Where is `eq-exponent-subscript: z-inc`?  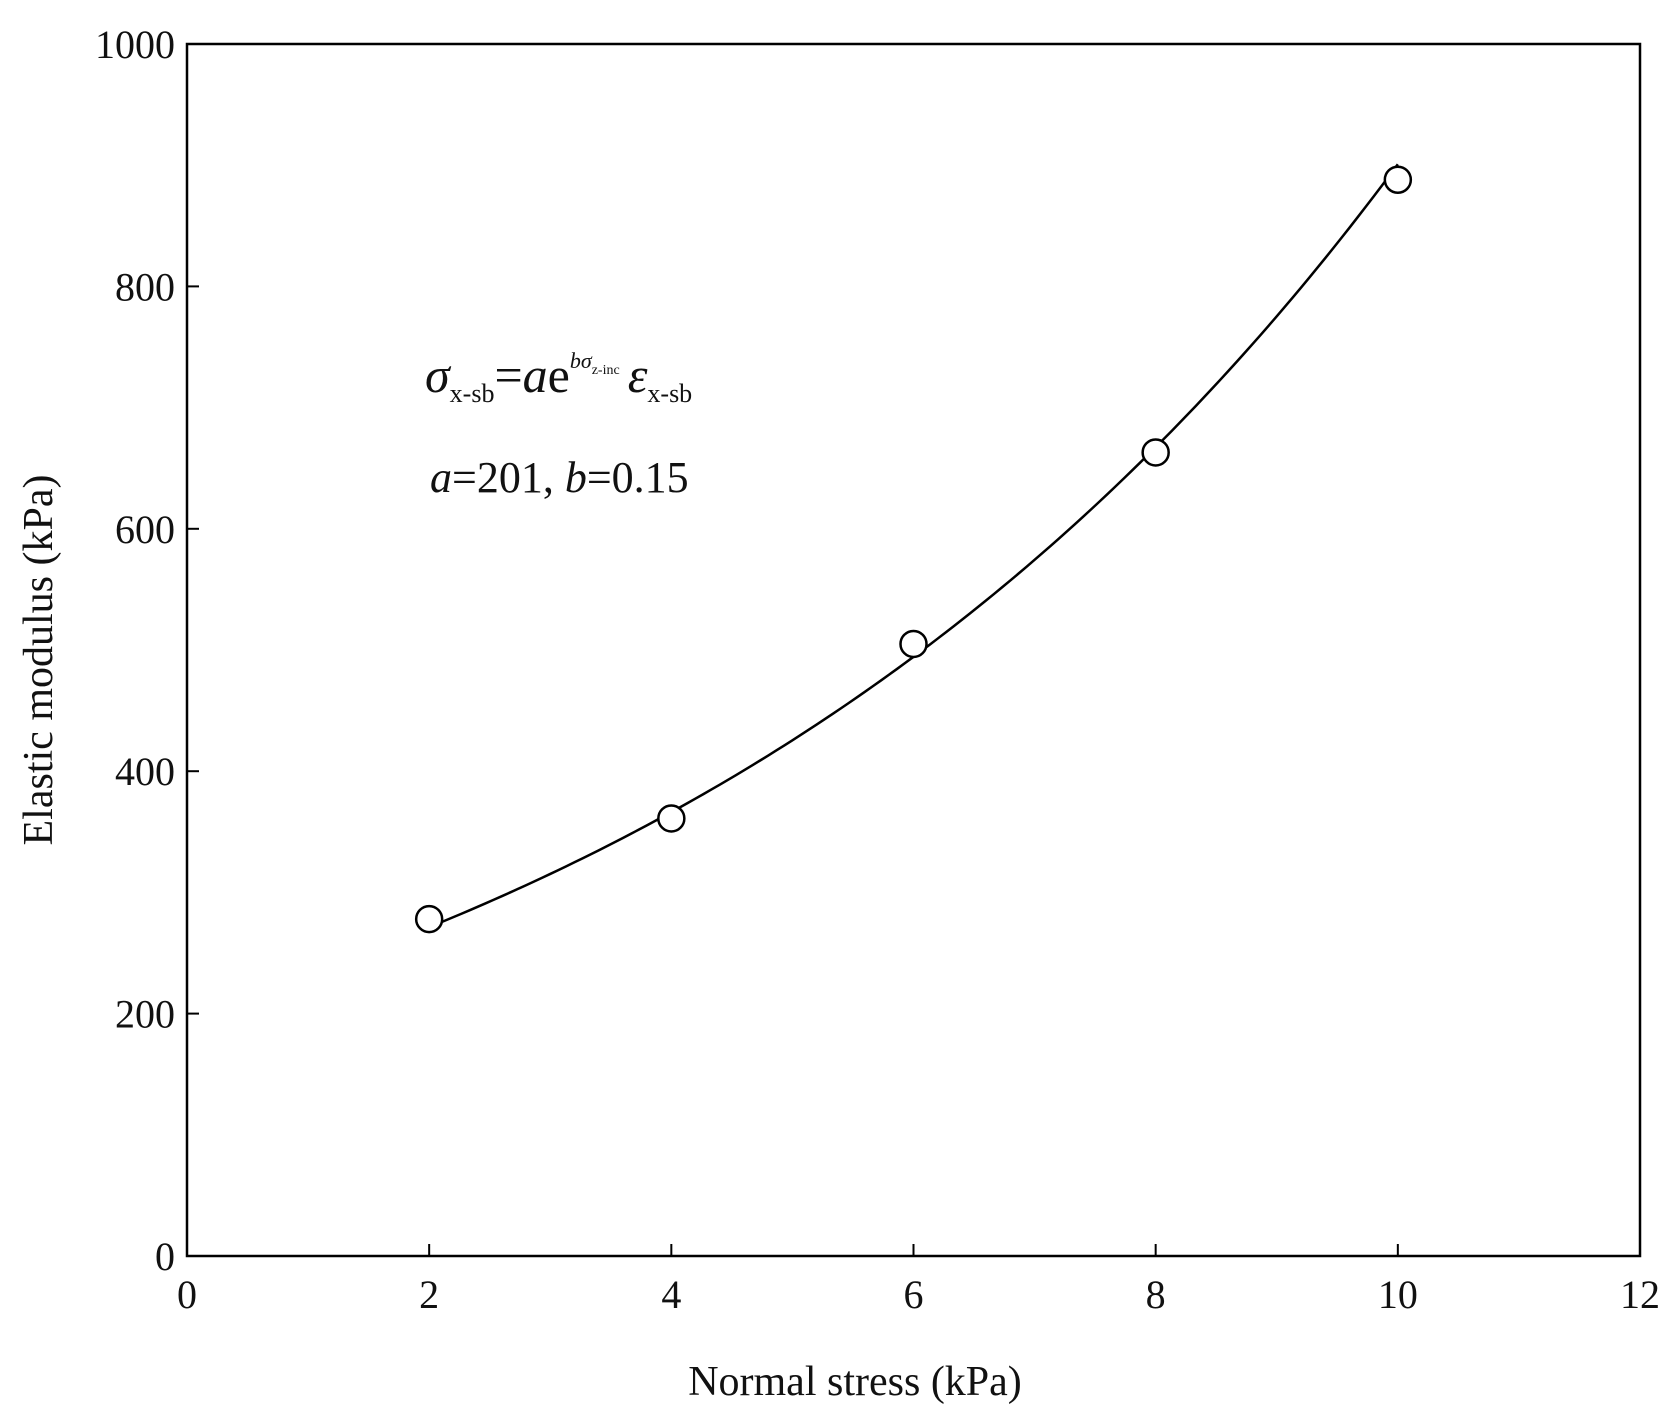 eq-exponent-subscript: z-inc is located at coordinates (606, 370).